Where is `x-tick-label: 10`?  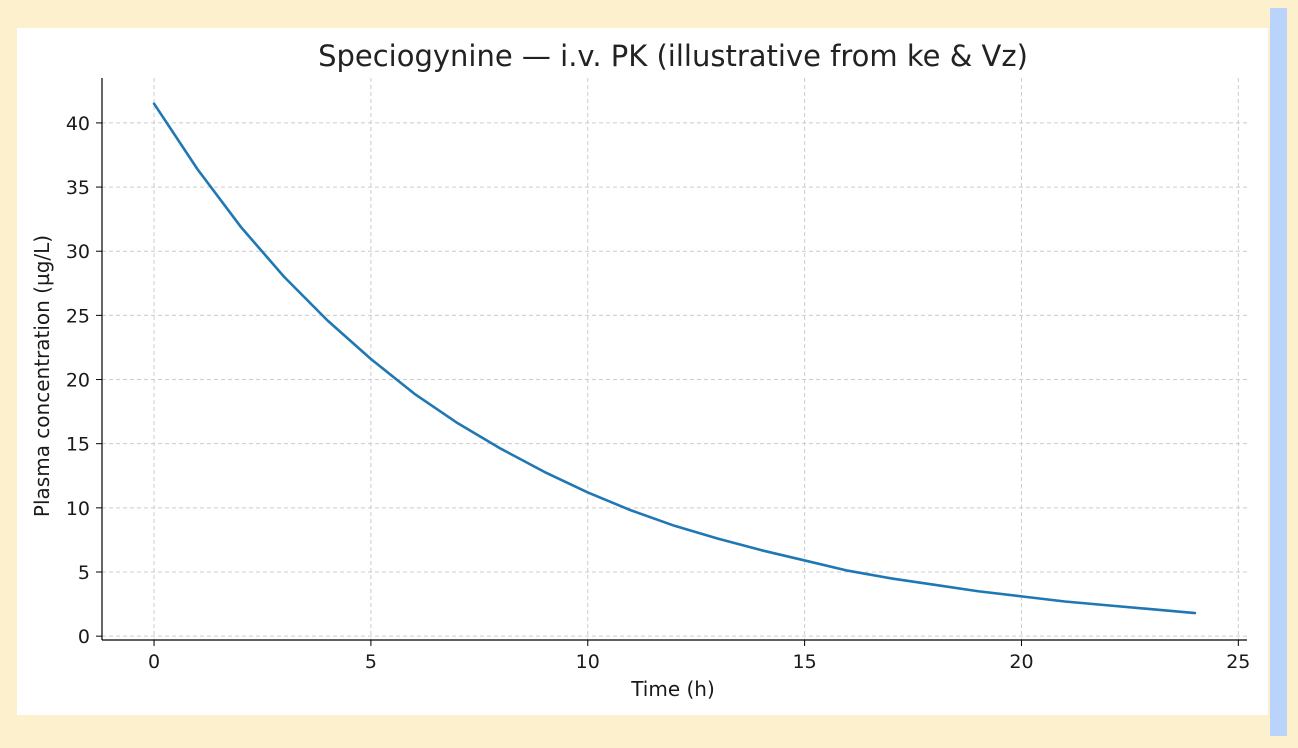 x-tick-label: 10 is located at coordinates (588, 662).